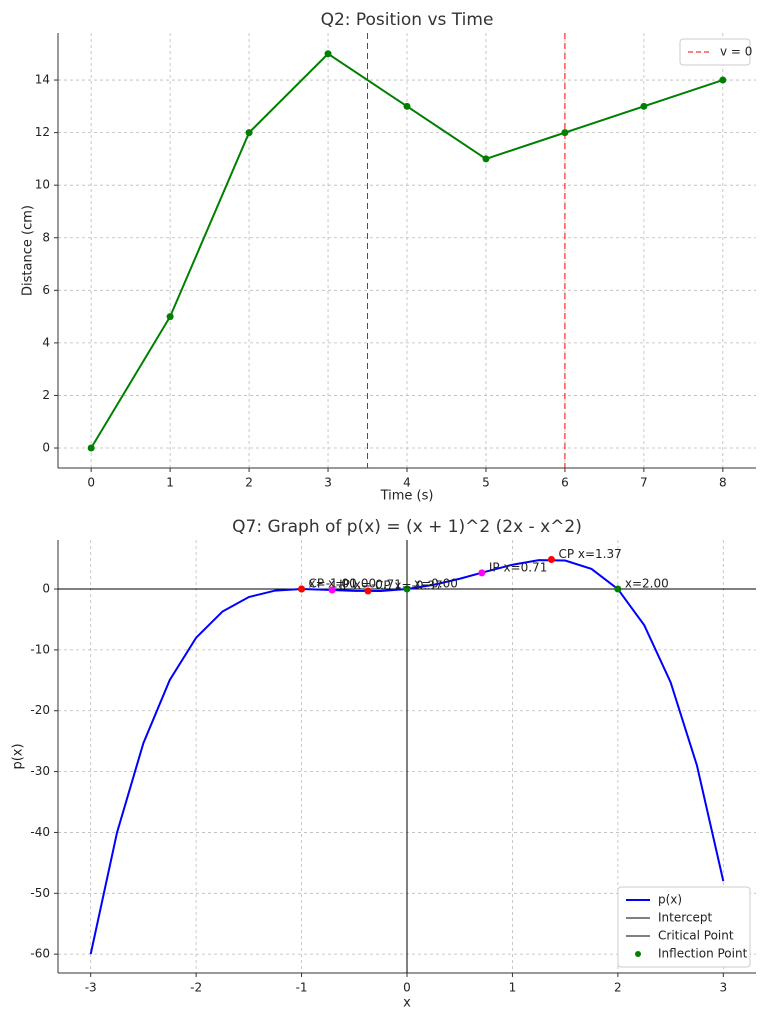  Describe the element at coordinates (46, 237) in the screenshot. I see `y-tick-label: 8` at that location.